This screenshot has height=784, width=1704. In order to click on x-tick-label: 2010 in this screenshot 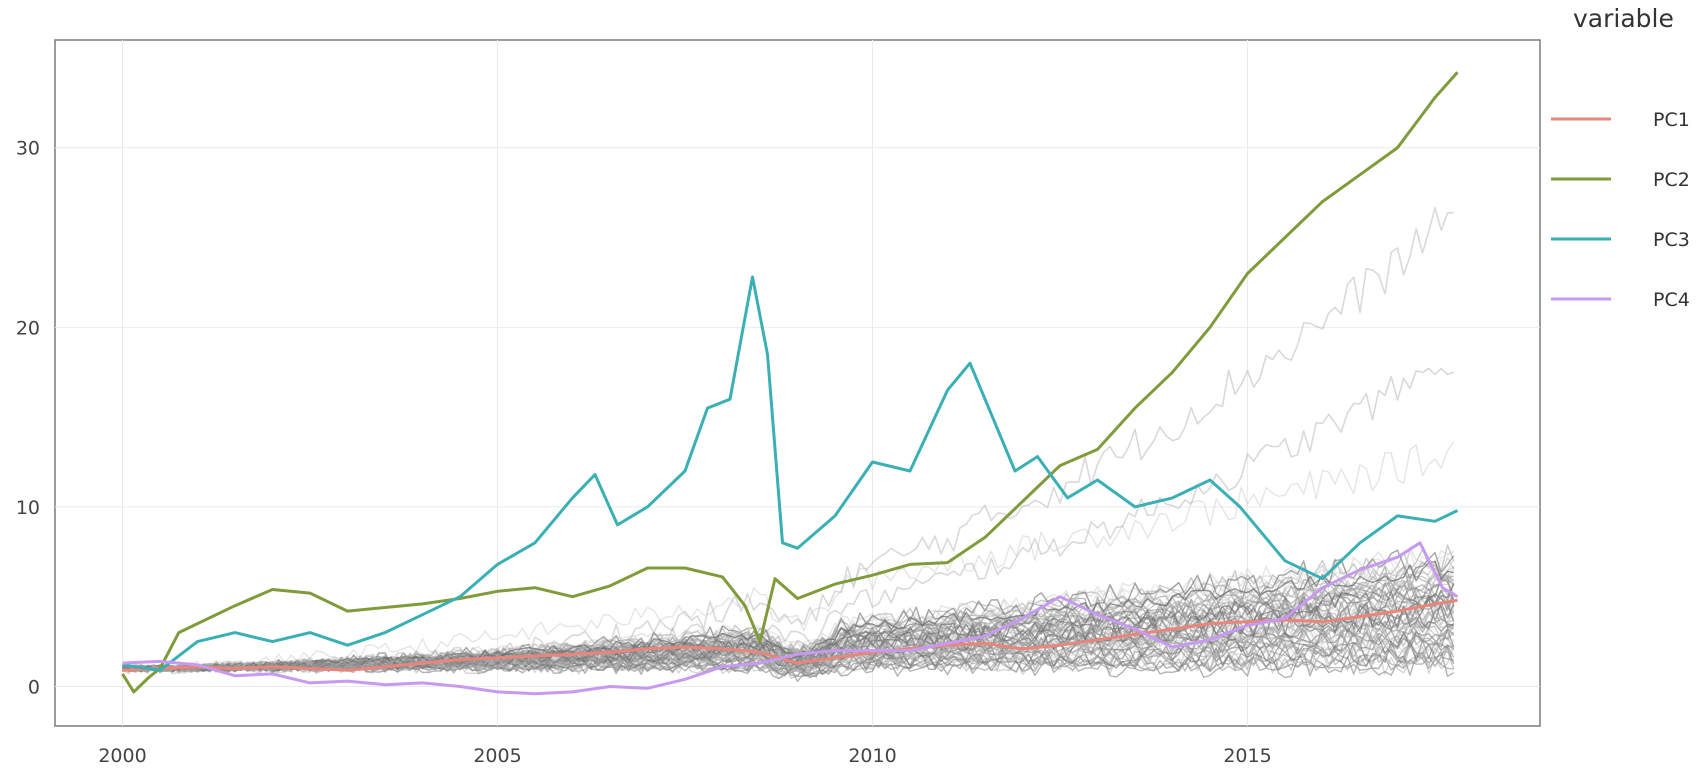, I will do `click(872, 756)`.